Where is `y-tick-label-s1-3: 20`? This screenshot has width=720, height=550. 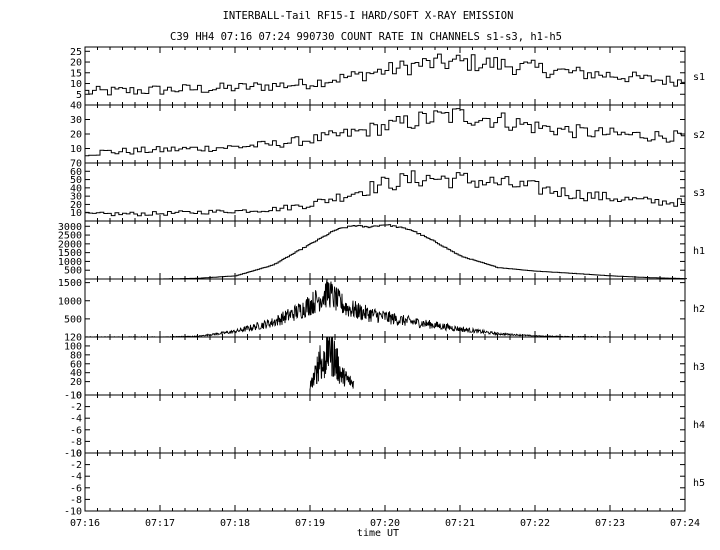
y-tick-label-s1-3: 20 is located at coordinates (76, 63).